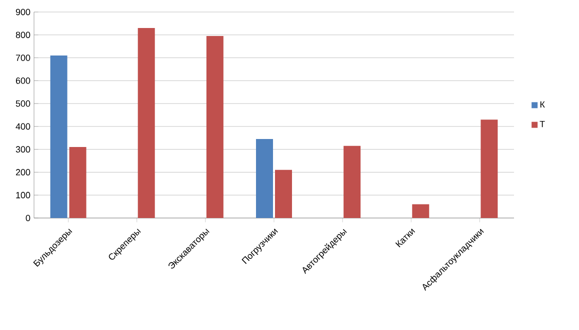  What do you see at coordinates (23, 12) in the screenshot?
I see `y-tick-label: 900` at bounding box center [23, 12].